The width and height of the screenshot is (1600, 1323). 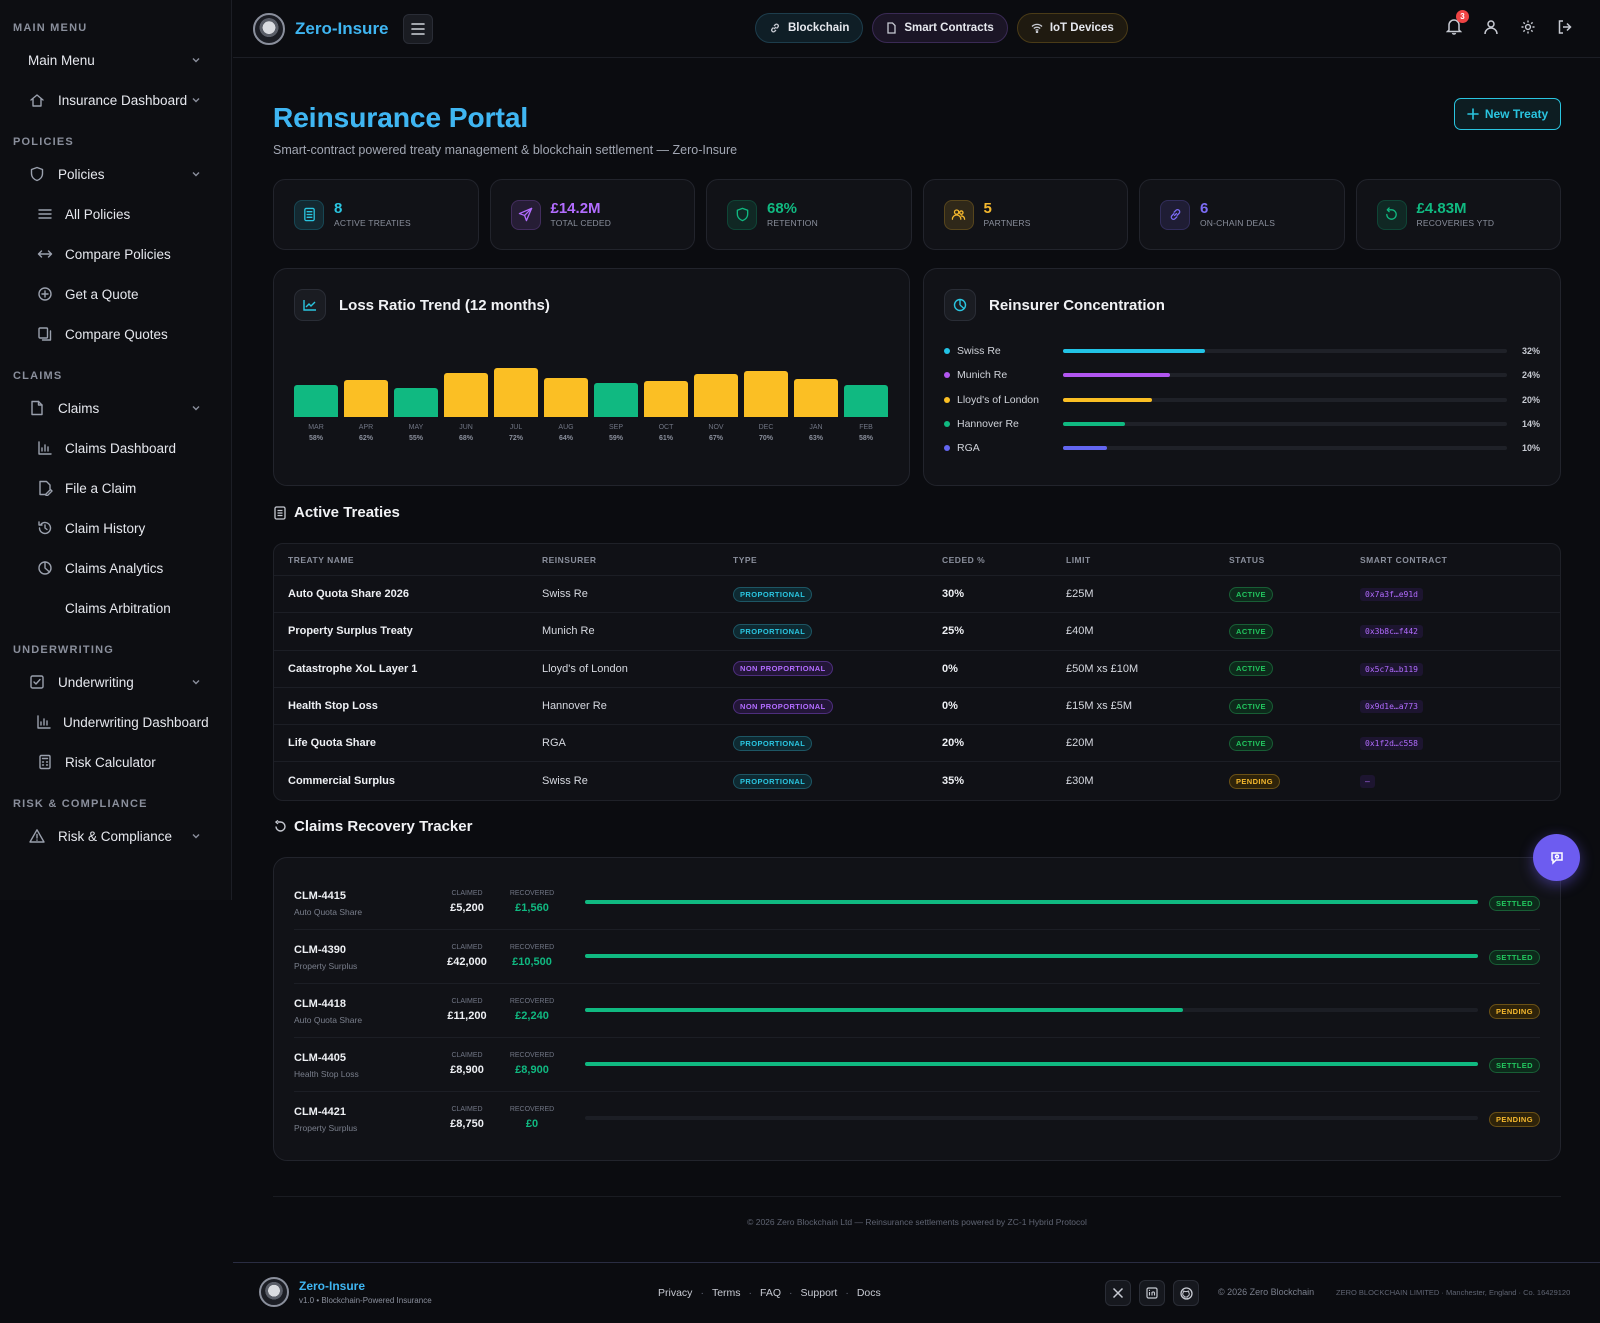 What do you see at coordinates (115, 722) in the screenshot?
I see `sidebar-item-underwriting-dashboard: Underwriting Dashboard` at bounding box center [115, 722].